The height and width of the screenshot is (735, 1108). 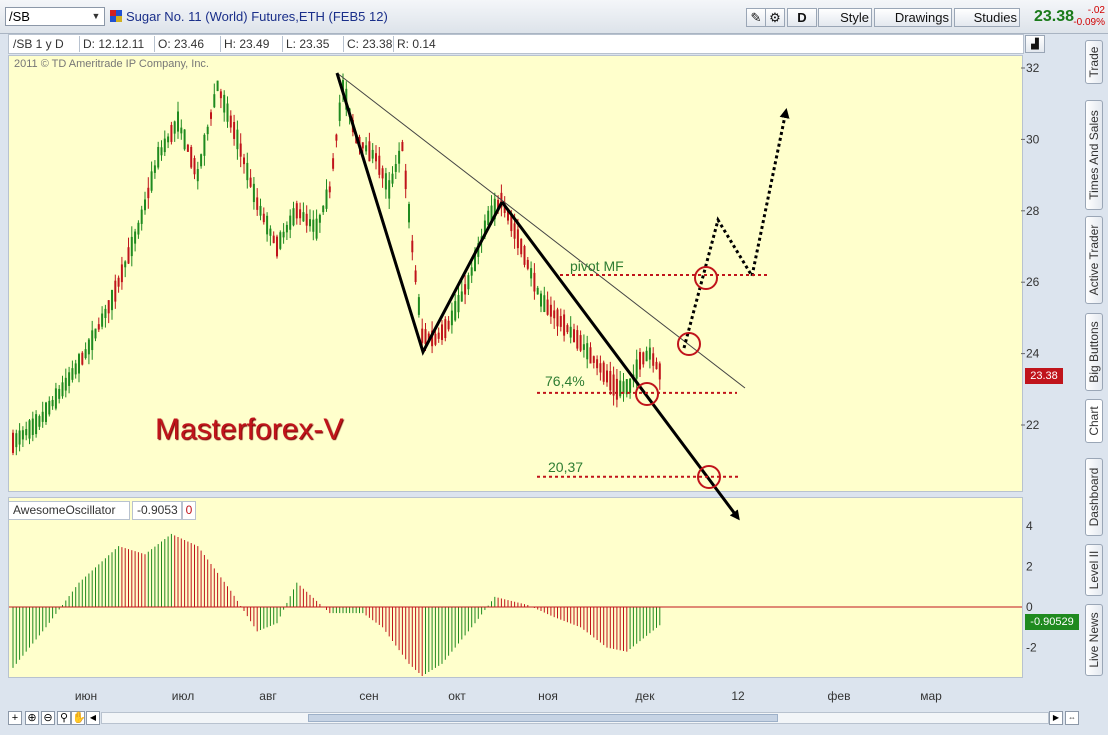 I want to click on crosshair-icon: +, so click(x=15, y=718).